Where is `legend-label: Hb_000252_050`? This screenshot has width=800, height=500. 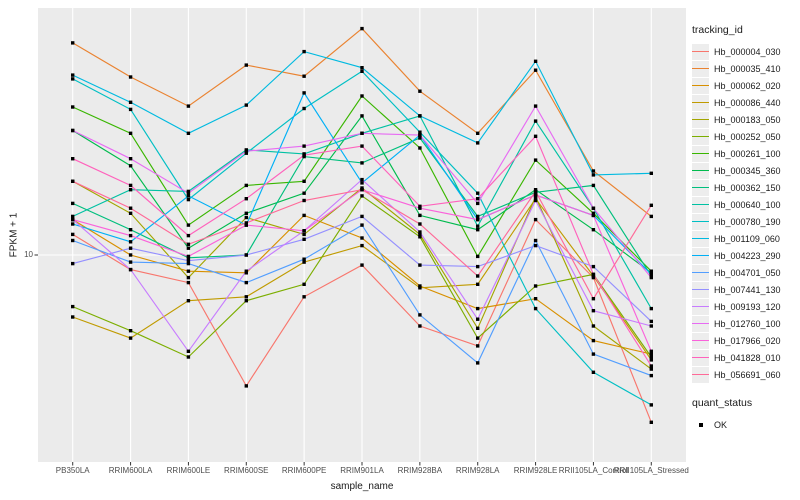 legend-label: Hb_000252_050 is located at coordinates (747, 136).